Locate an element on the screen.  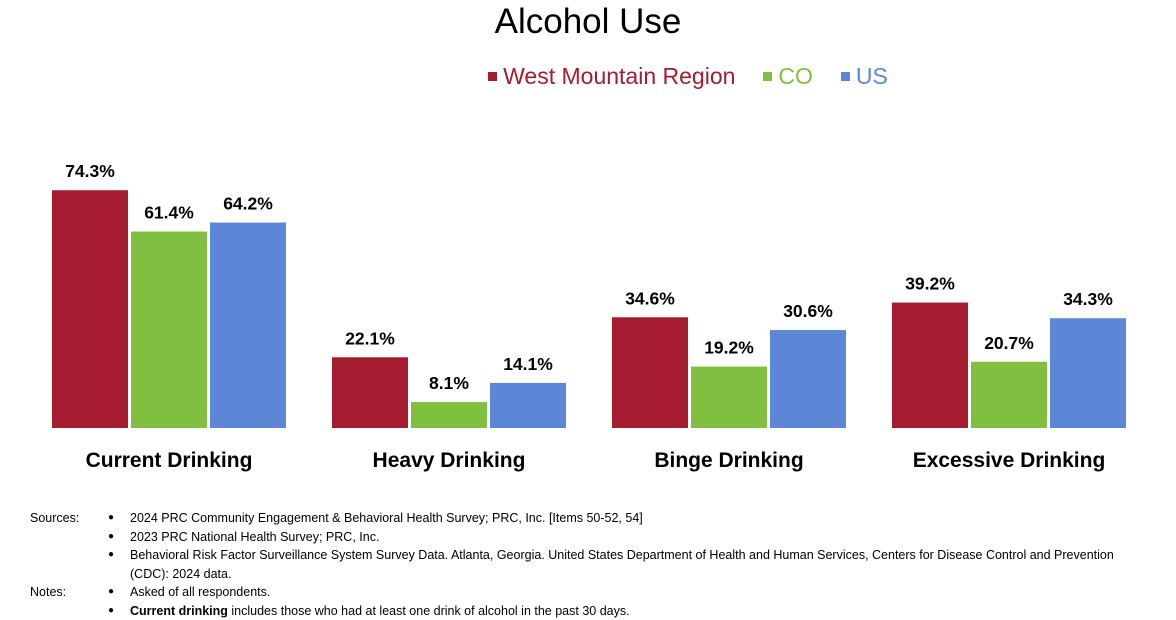
category-label-heavy-drinking: Heavy Drinking is located at coordinates (449, 460).